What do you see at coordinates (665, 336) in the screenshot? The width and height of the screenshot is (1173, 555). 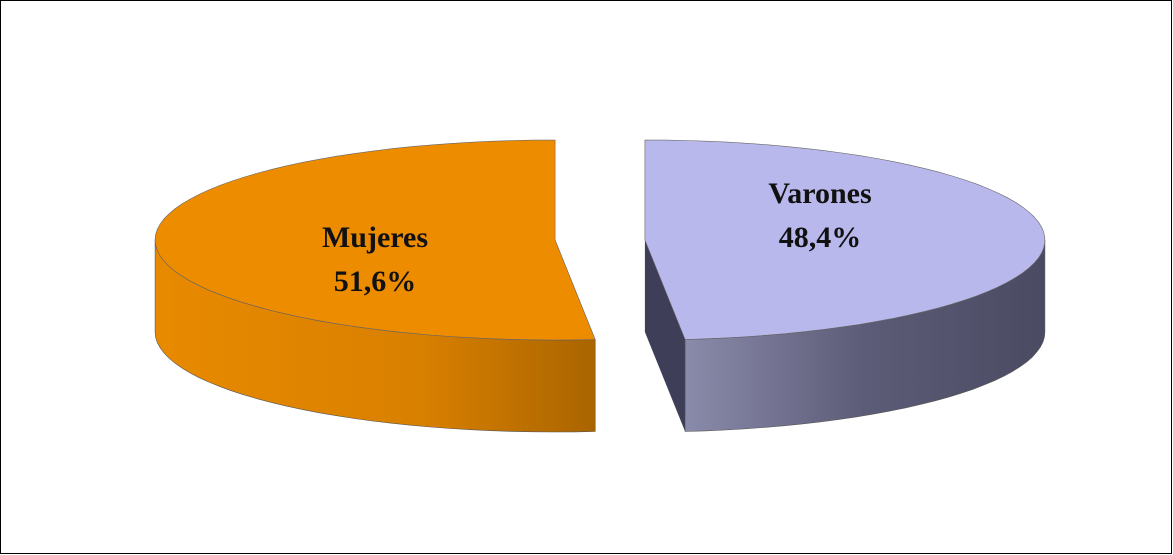 I see `slice-cut-face` at bounding box center [665, 336].